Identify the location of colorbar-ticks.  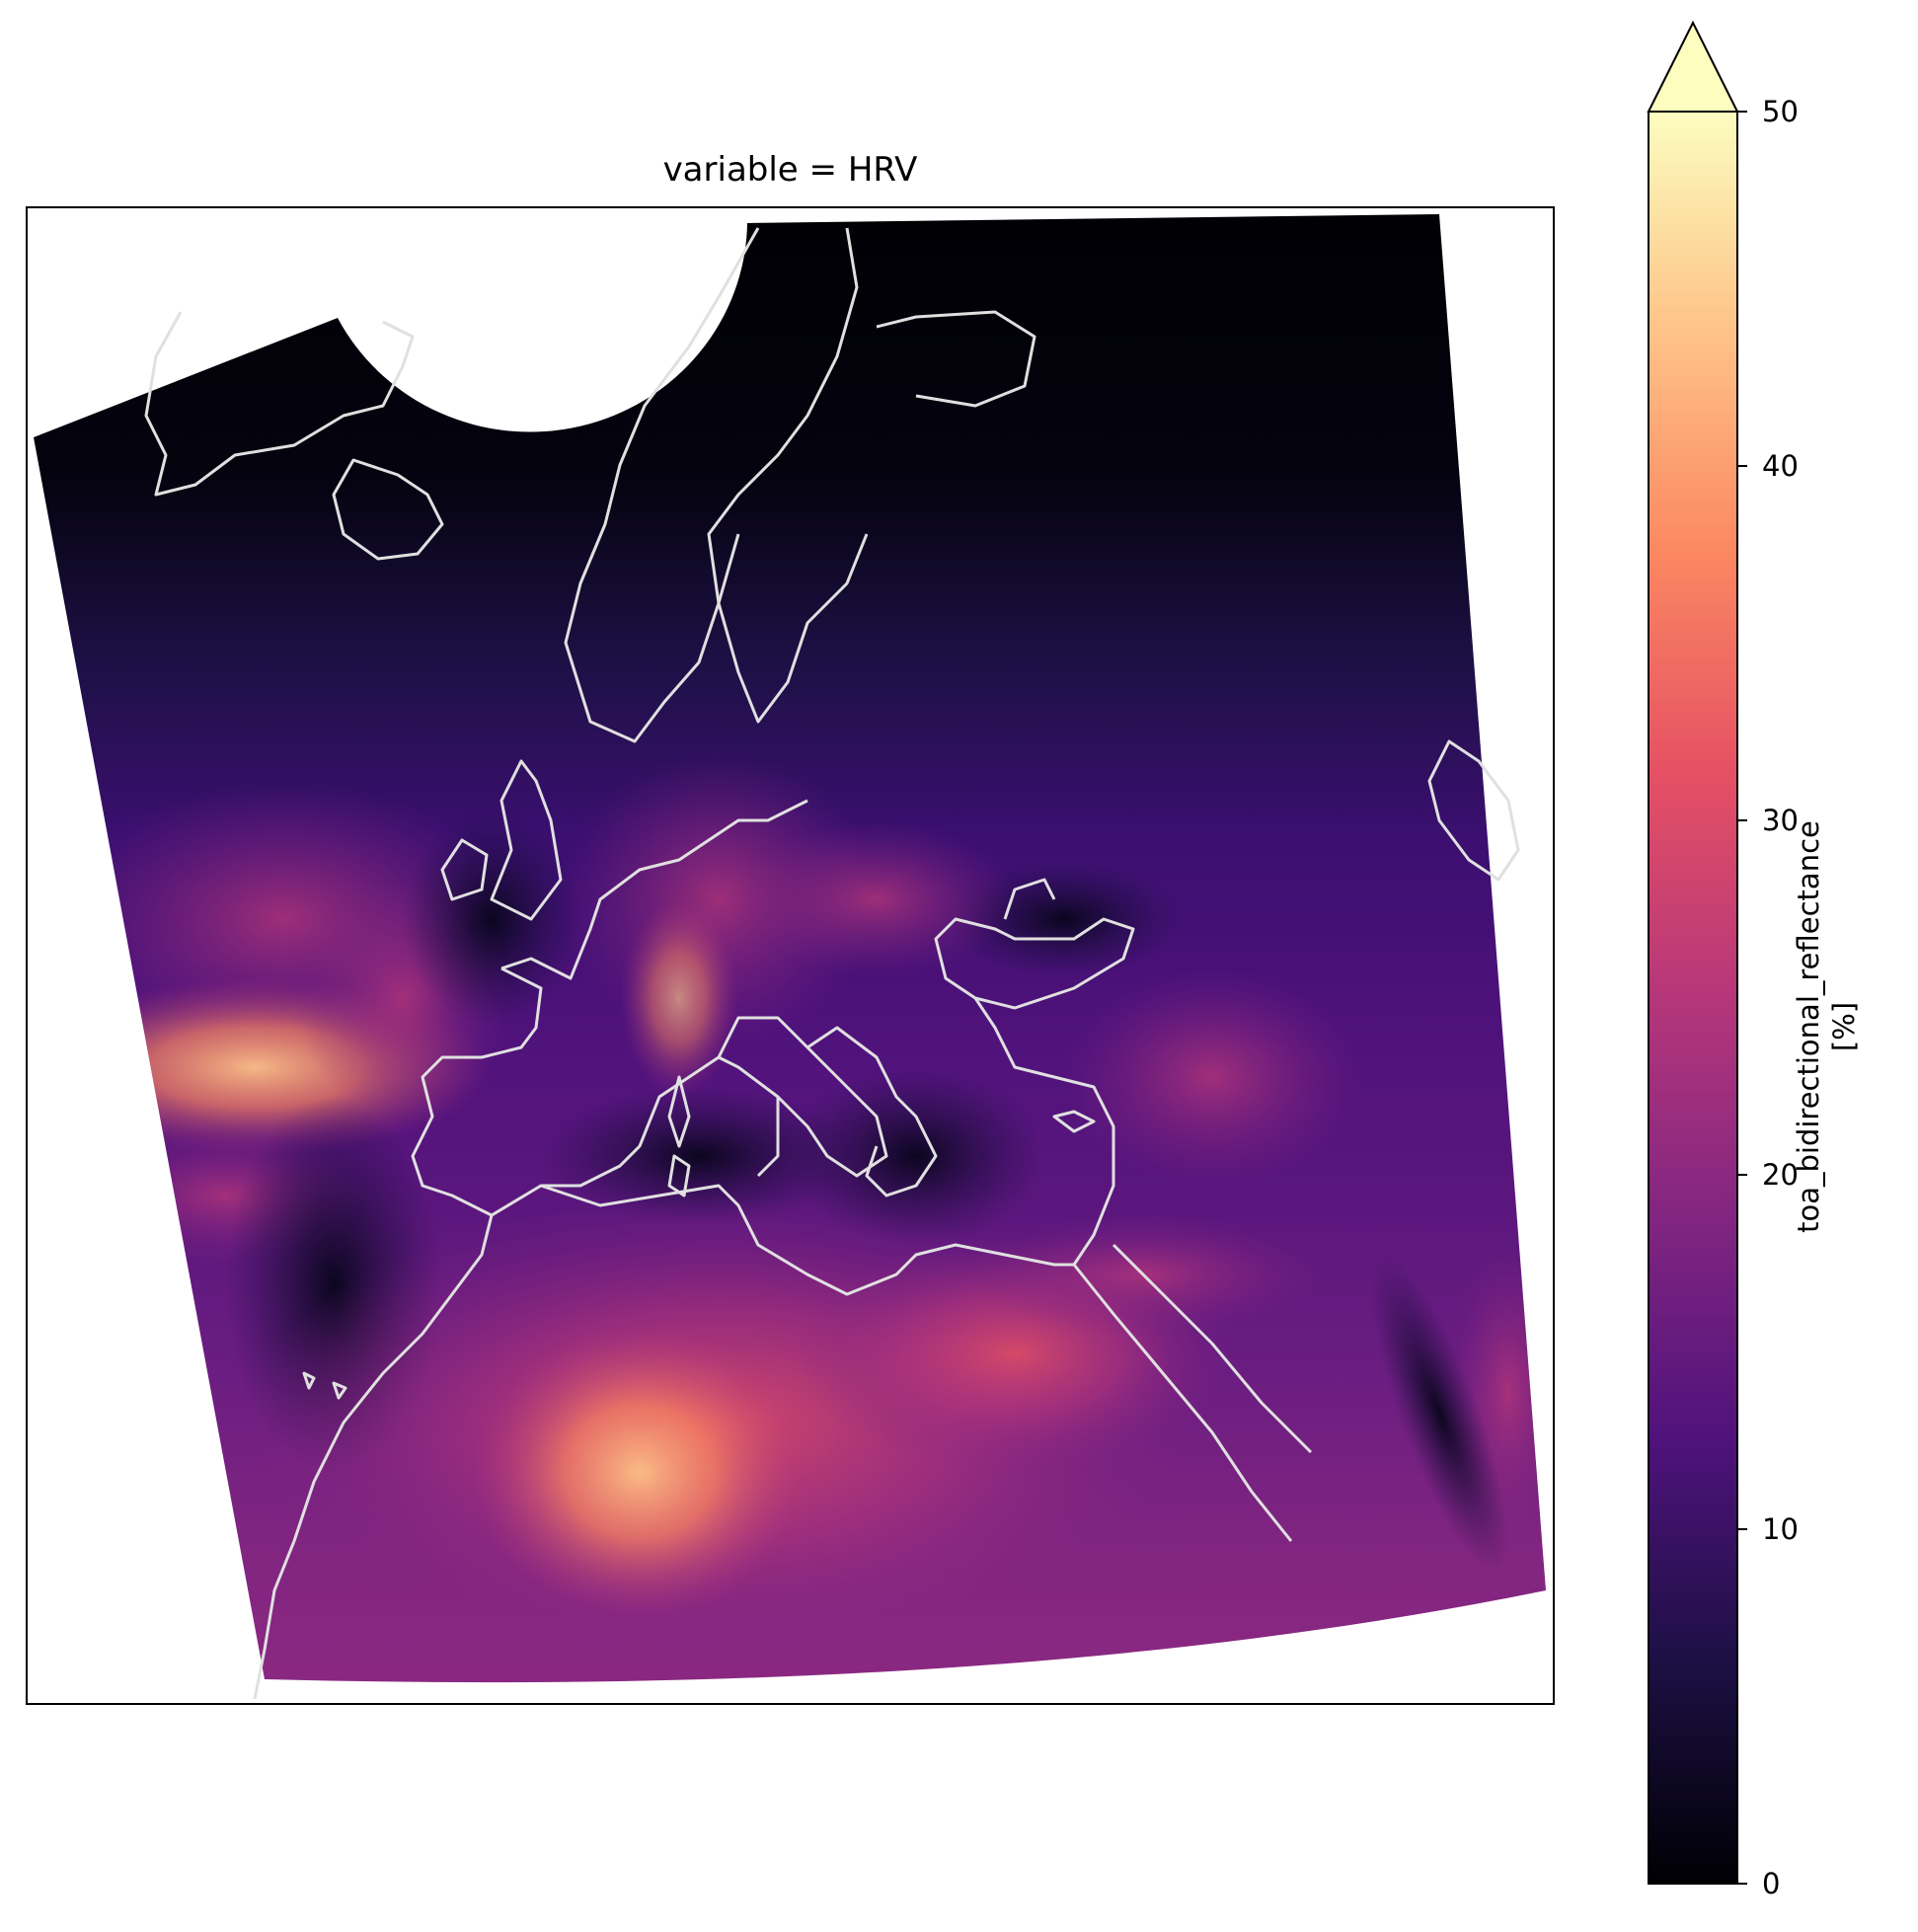
(1742, 998).